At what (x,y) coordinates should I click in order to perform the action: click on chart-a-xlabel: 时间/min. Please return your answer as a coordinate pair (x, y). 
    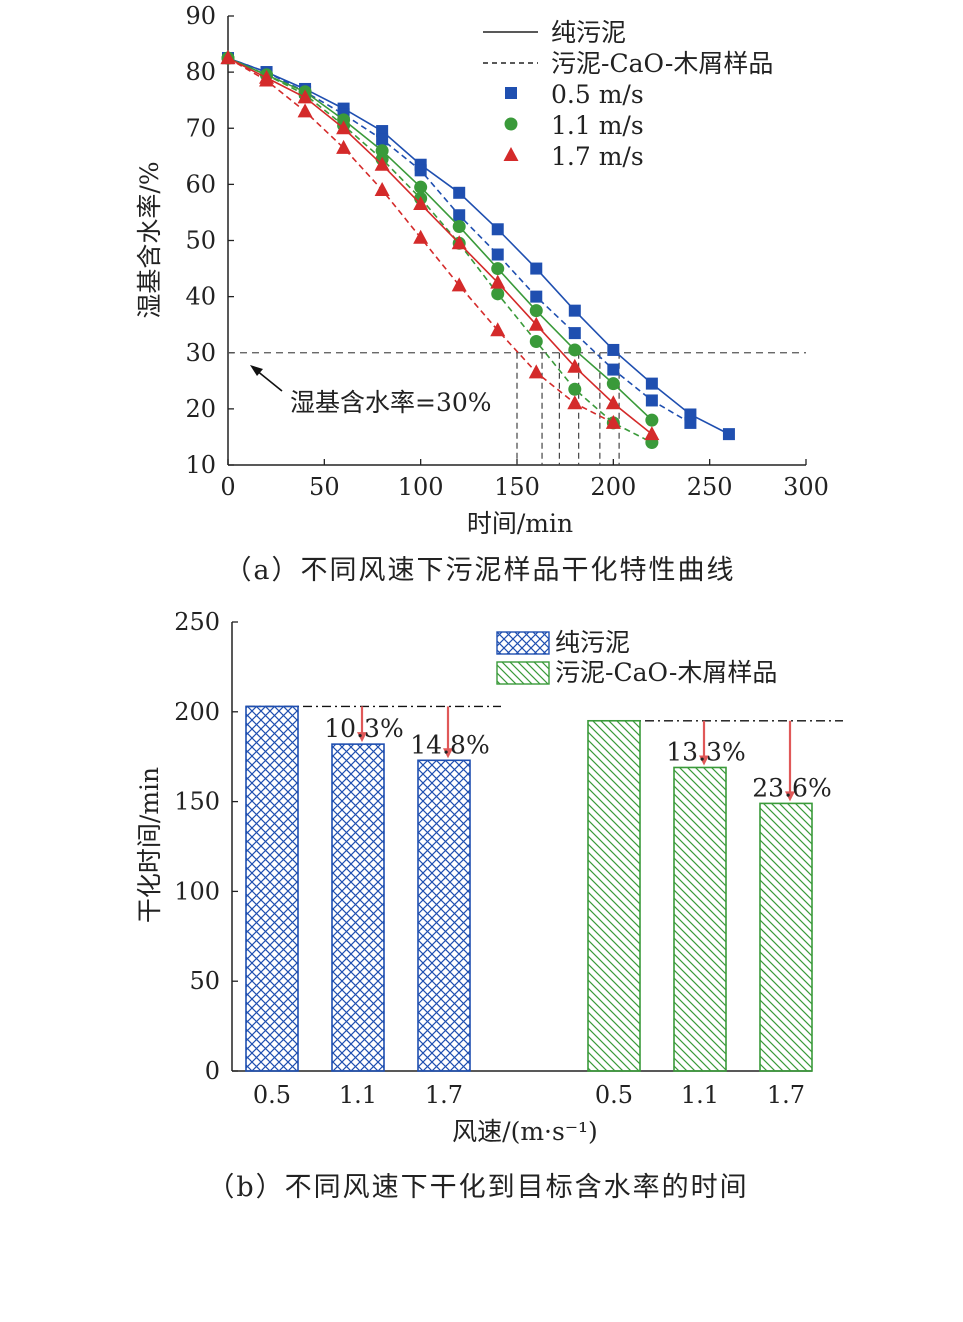
    Looking at the image, I should click on (520, 523).